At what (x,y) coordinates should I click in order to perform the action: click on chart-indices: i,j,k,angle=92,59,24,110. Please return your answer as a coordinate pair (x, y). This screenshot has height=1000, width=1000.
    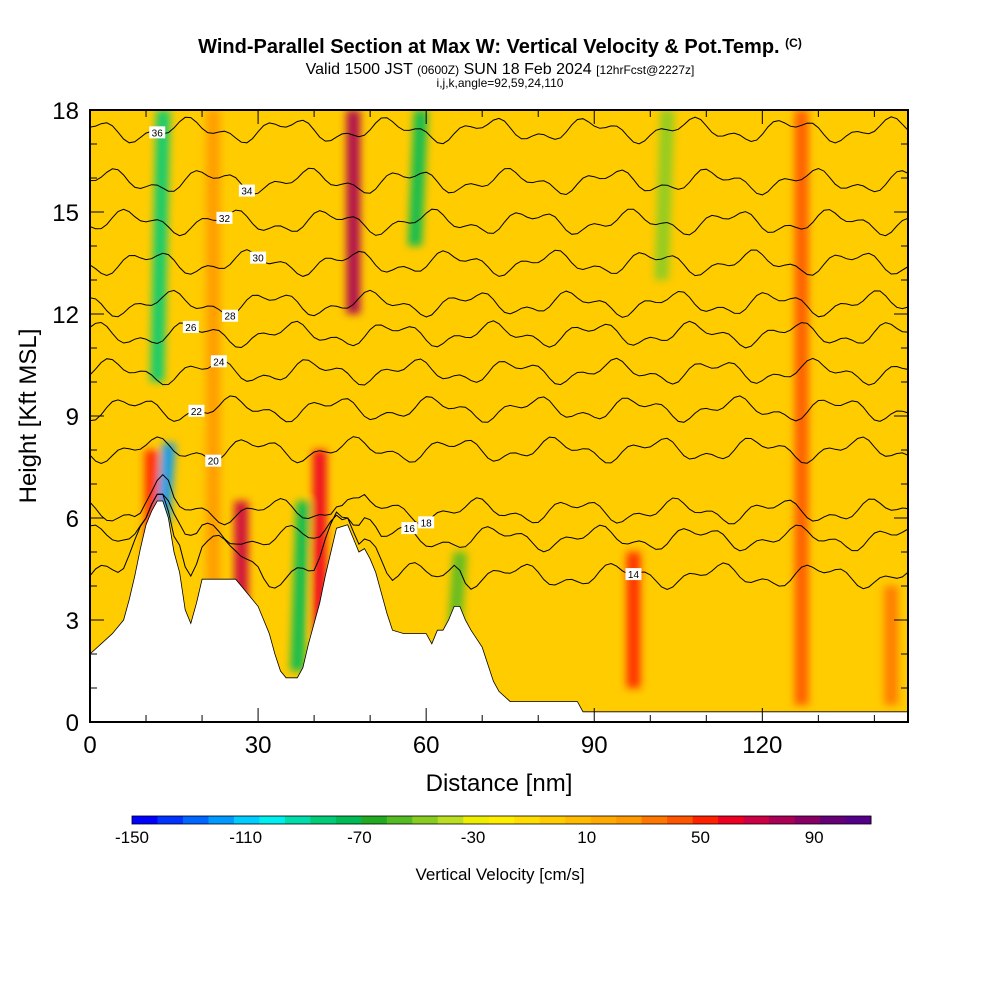
    Looking at the image, I should click on (500, 83).